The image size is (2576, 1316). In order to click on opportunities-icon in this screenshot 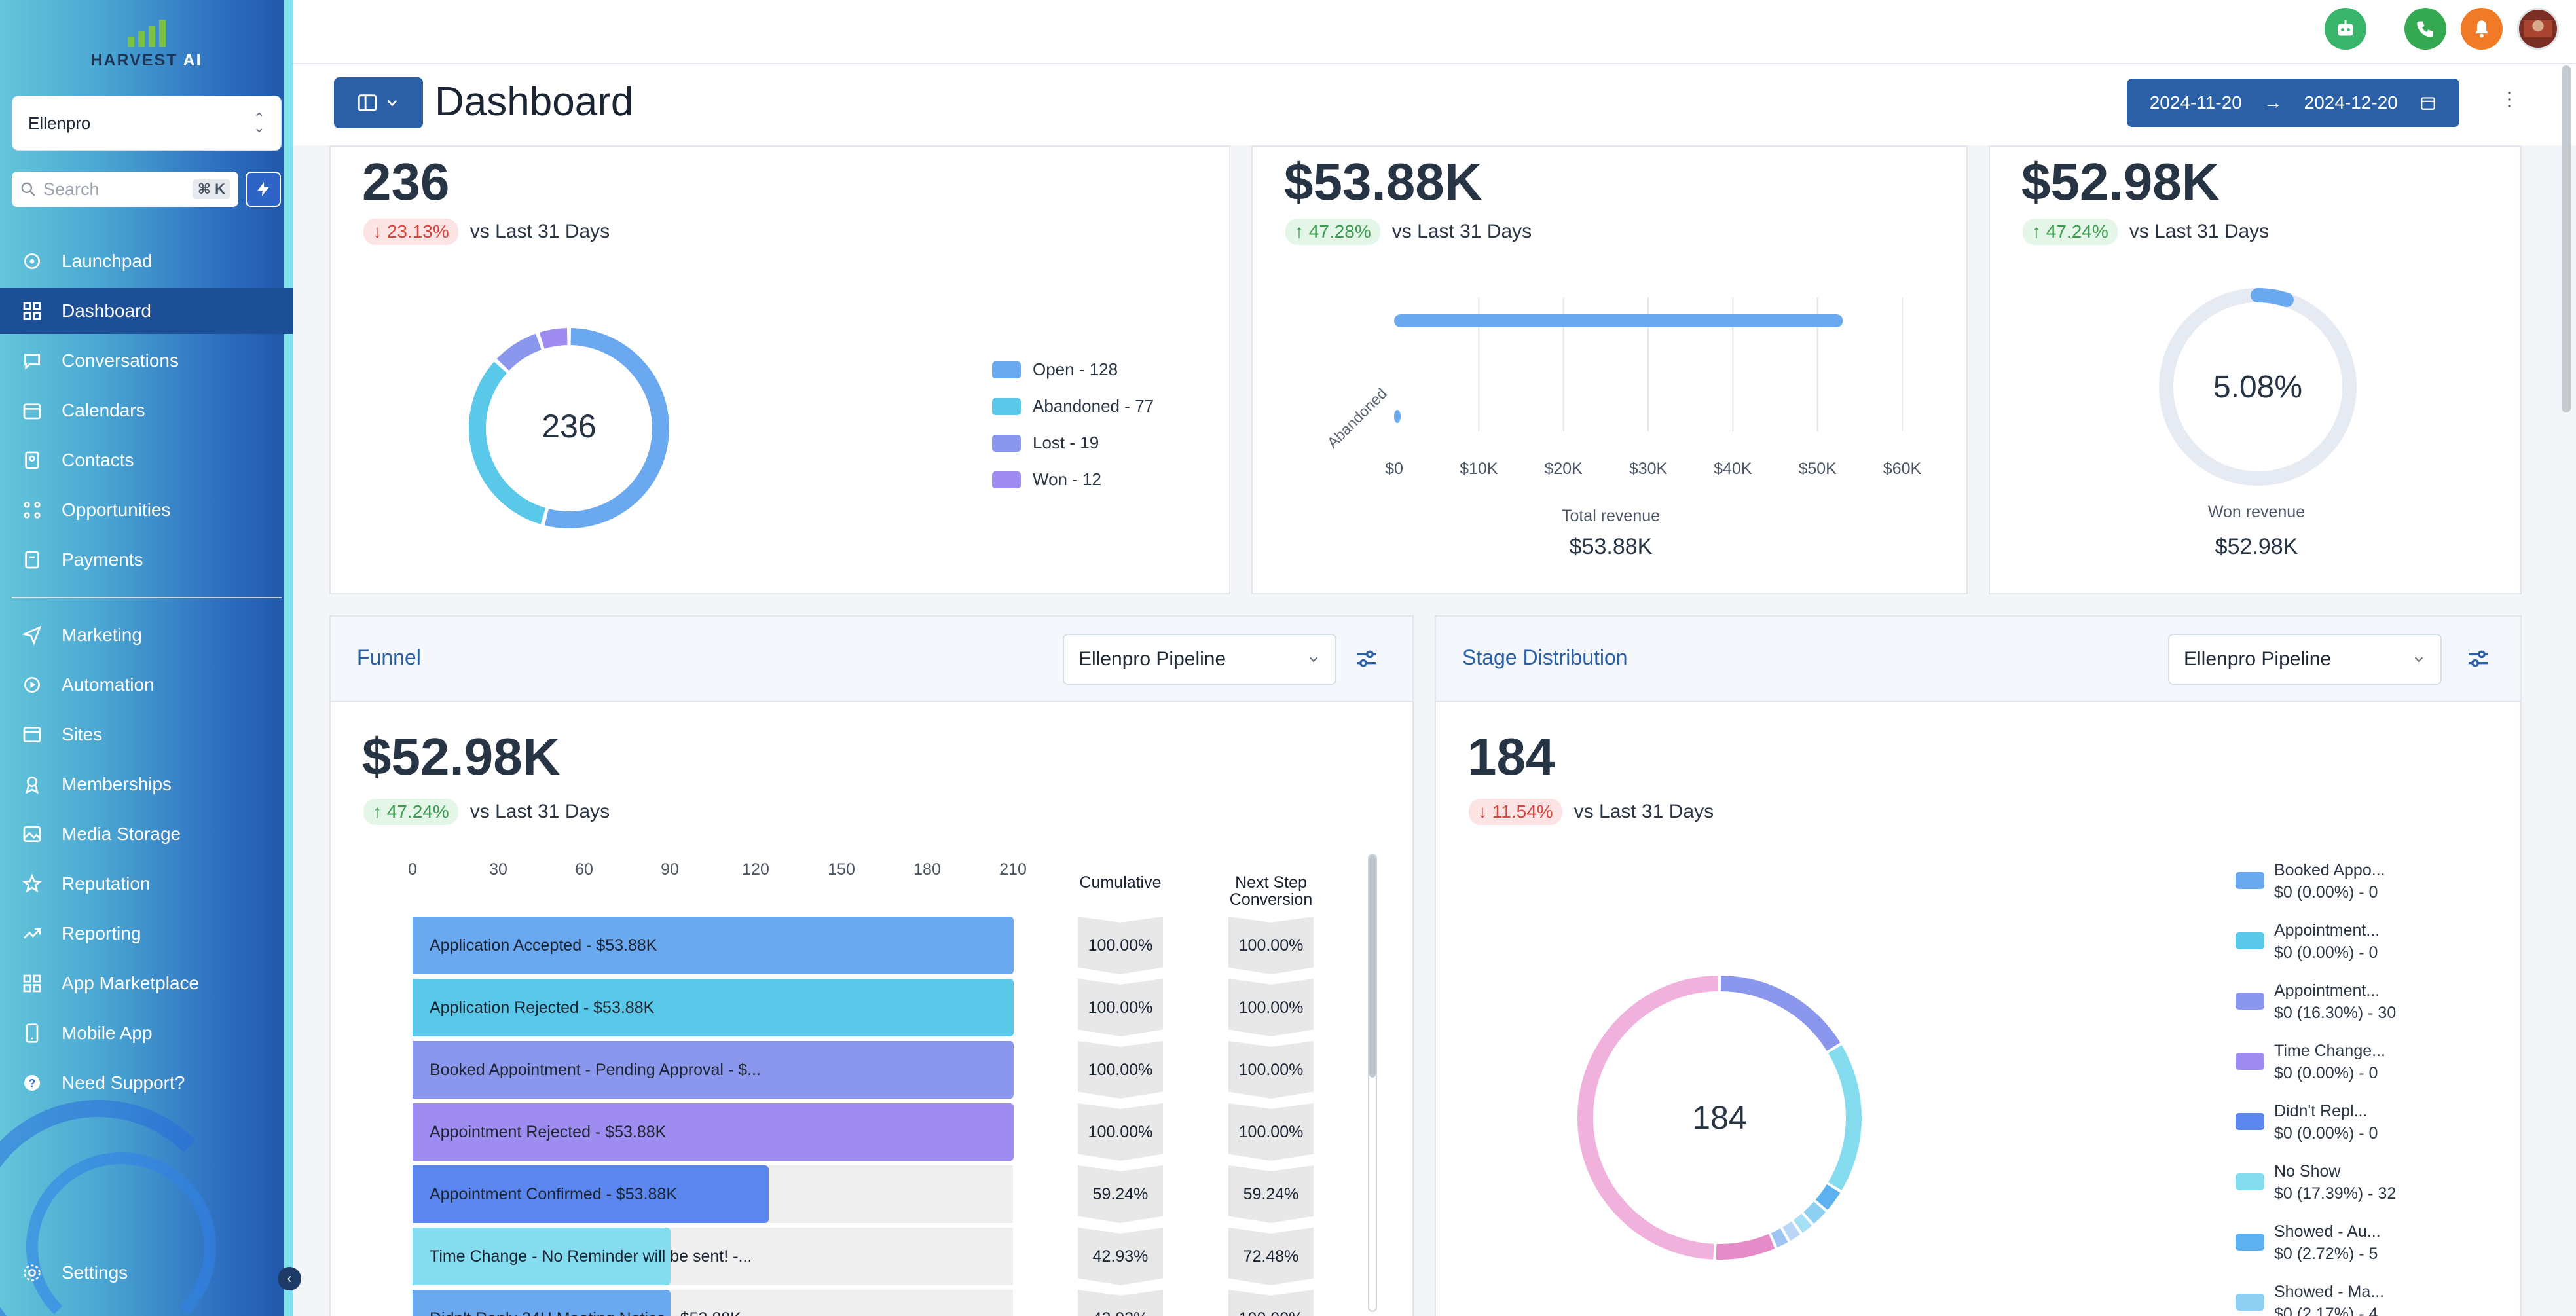, I will do `click(32, 510)`.